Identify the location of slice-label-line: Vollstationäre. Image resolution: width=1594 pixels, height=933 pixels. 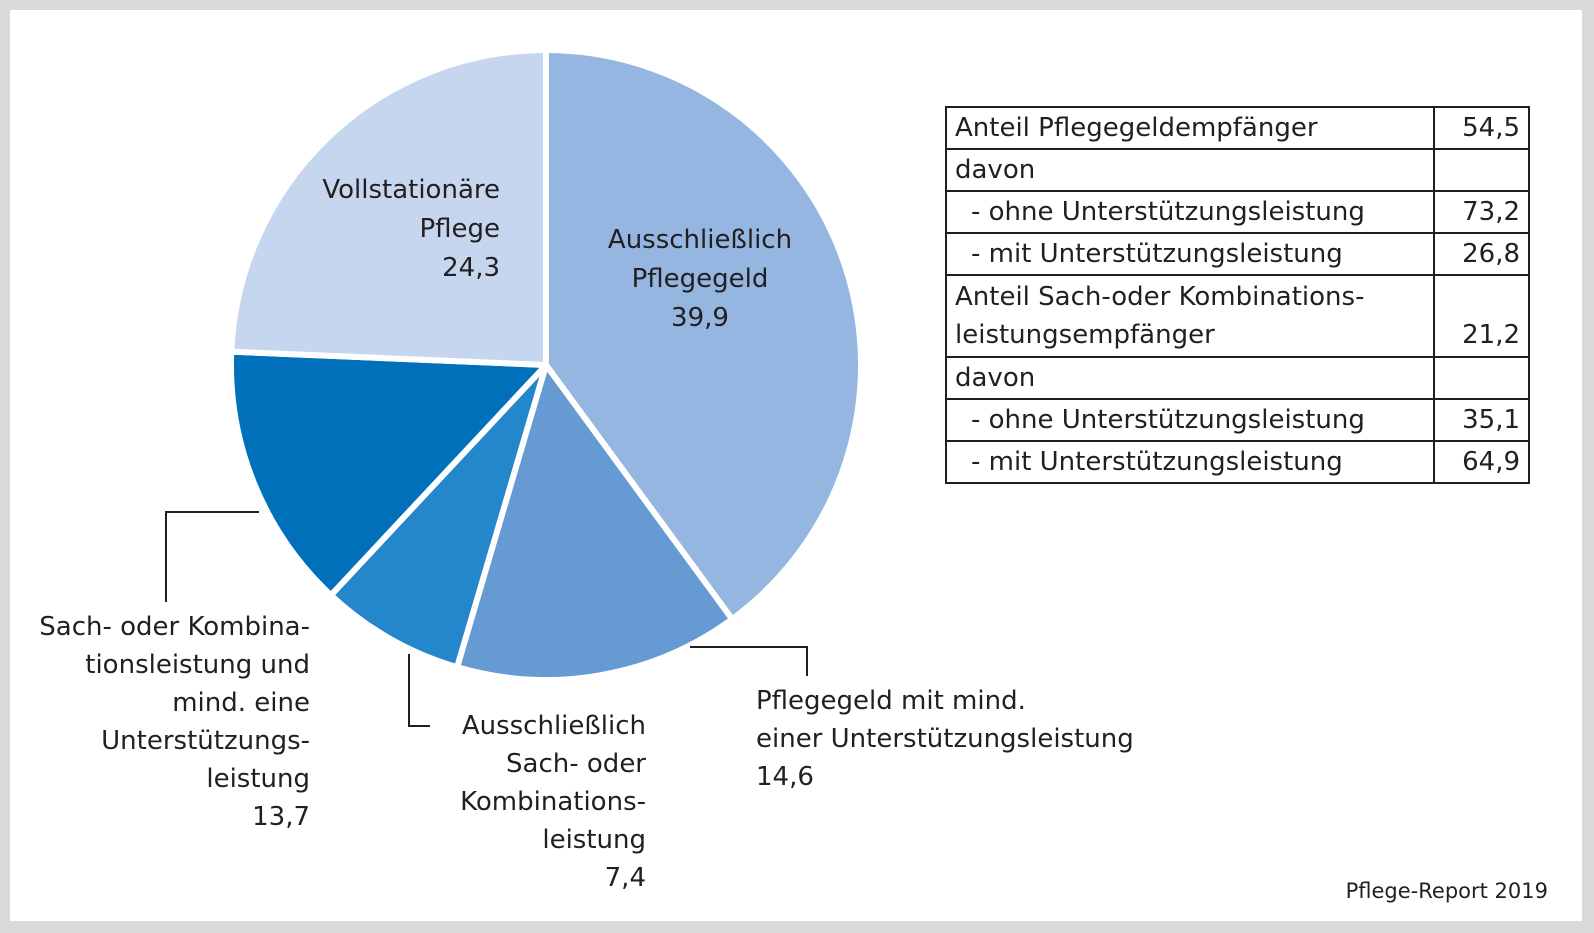
(411, 190).